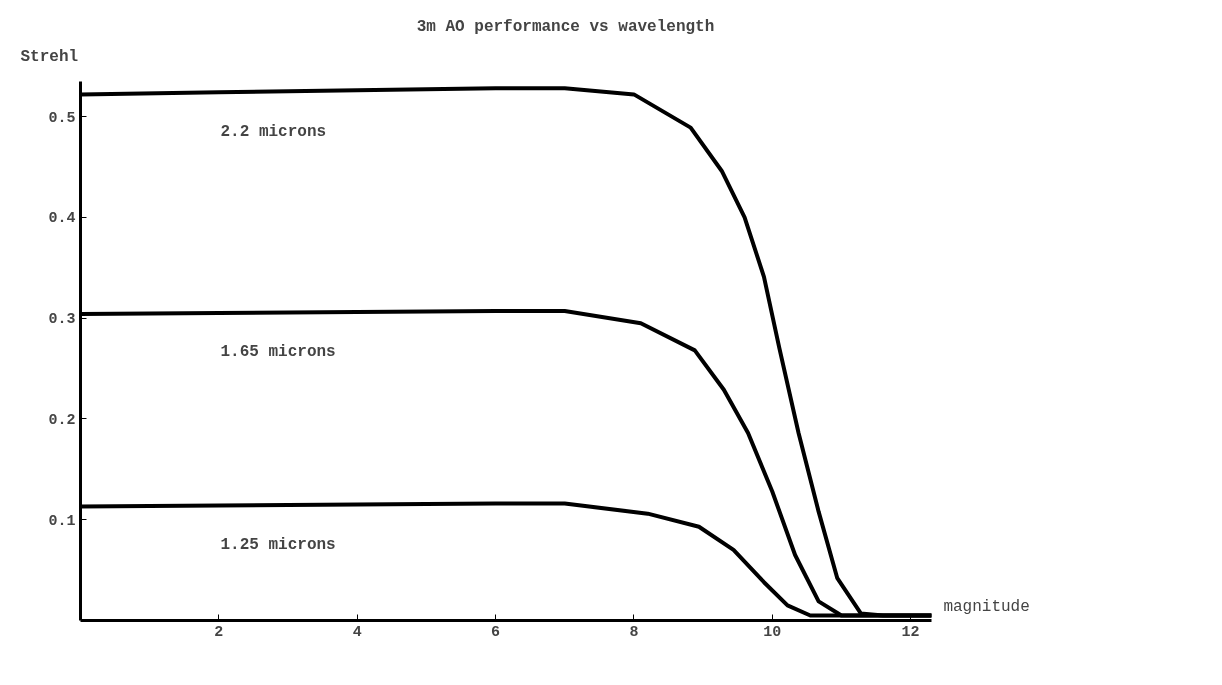 The image size is (1222, 685). Describe the element at coordinates (278, 352) in the screenshot. I see `annotation: 1.65 microns` at that location.